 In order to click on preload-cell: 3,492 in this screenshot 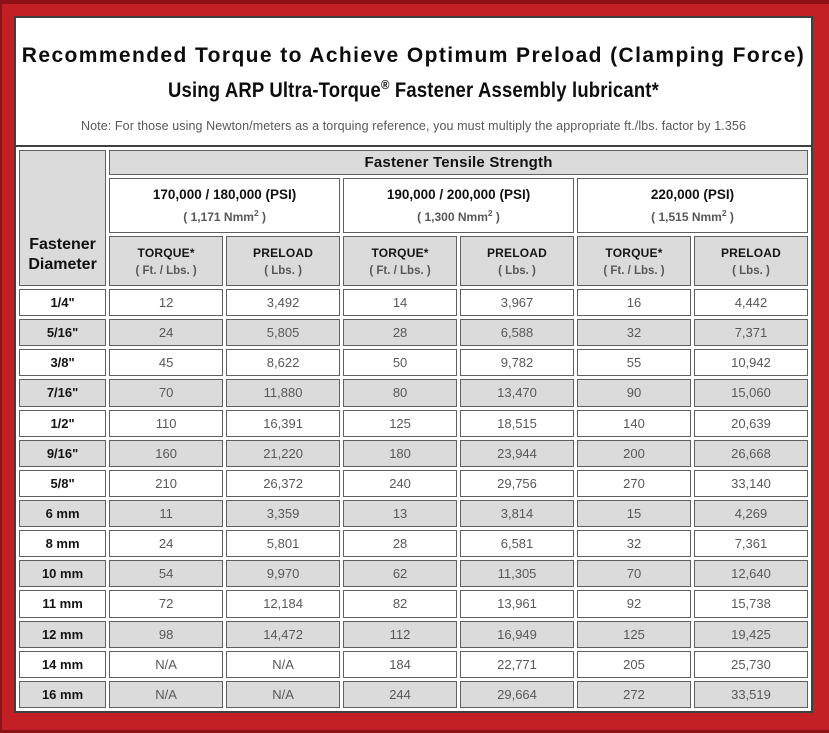, I will do `click(283, 303)`.